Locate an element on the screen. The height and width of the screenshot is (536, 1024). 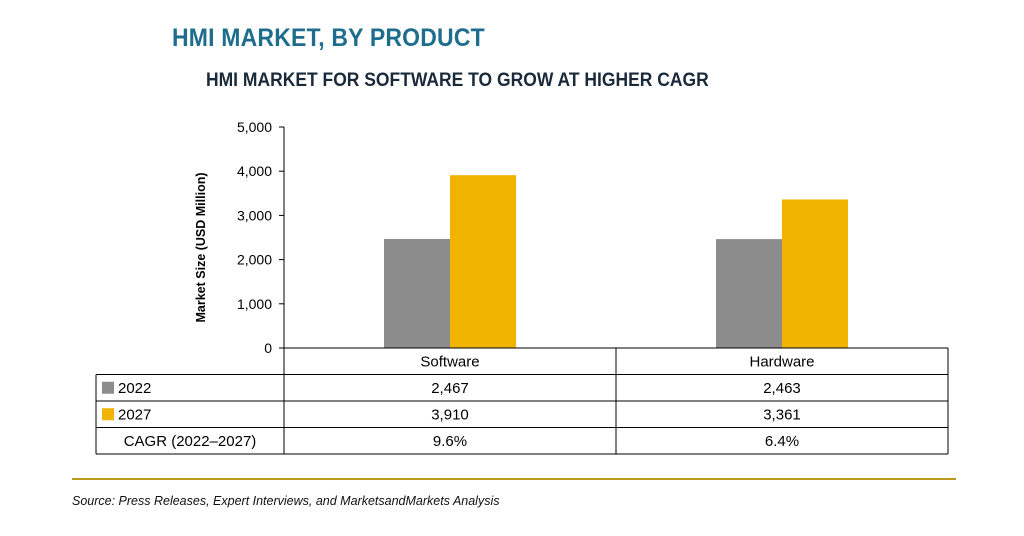
data-label: 3,361 is located at coordinates (782, 414).